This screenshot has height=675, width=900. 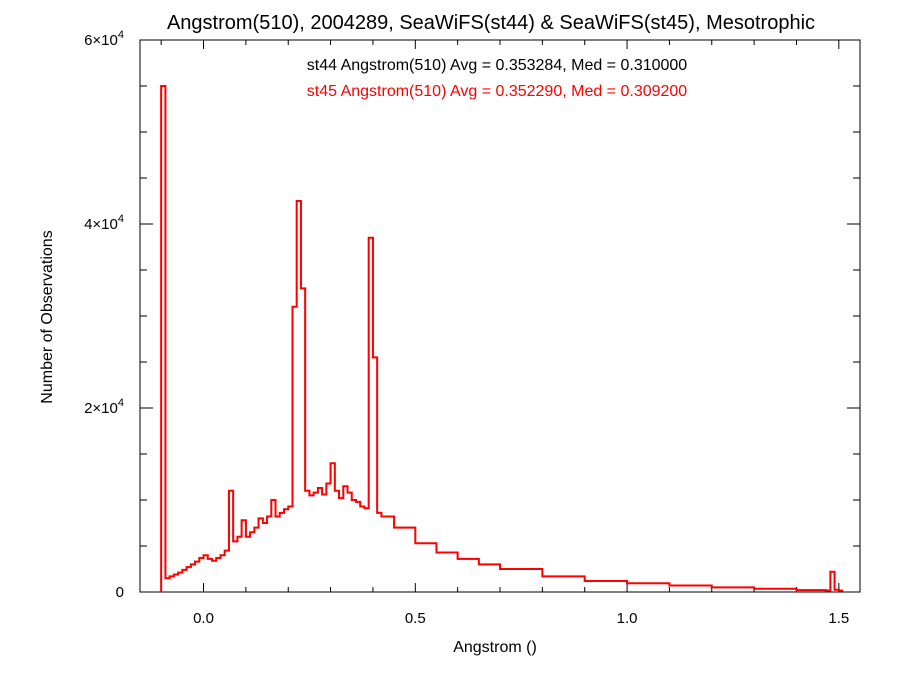 What do you see at coordinates (627, 618) in the screenshot?
I see `x-tick-label: 1.0` at bounding box center [627, 618].